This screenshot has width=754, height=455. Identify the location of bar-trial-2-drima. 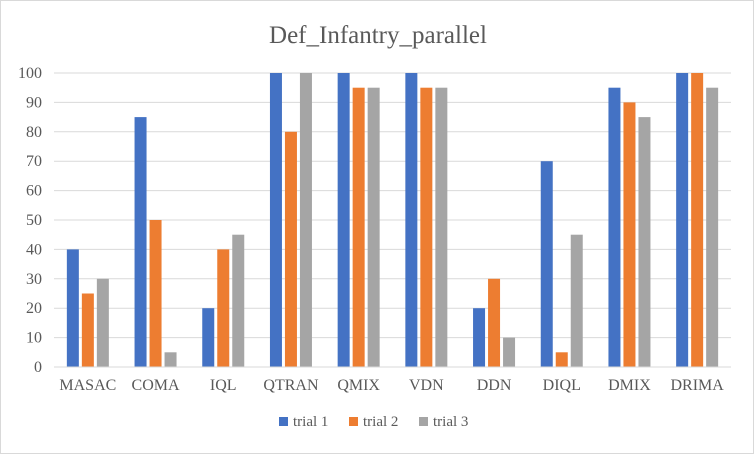
(697, 220).